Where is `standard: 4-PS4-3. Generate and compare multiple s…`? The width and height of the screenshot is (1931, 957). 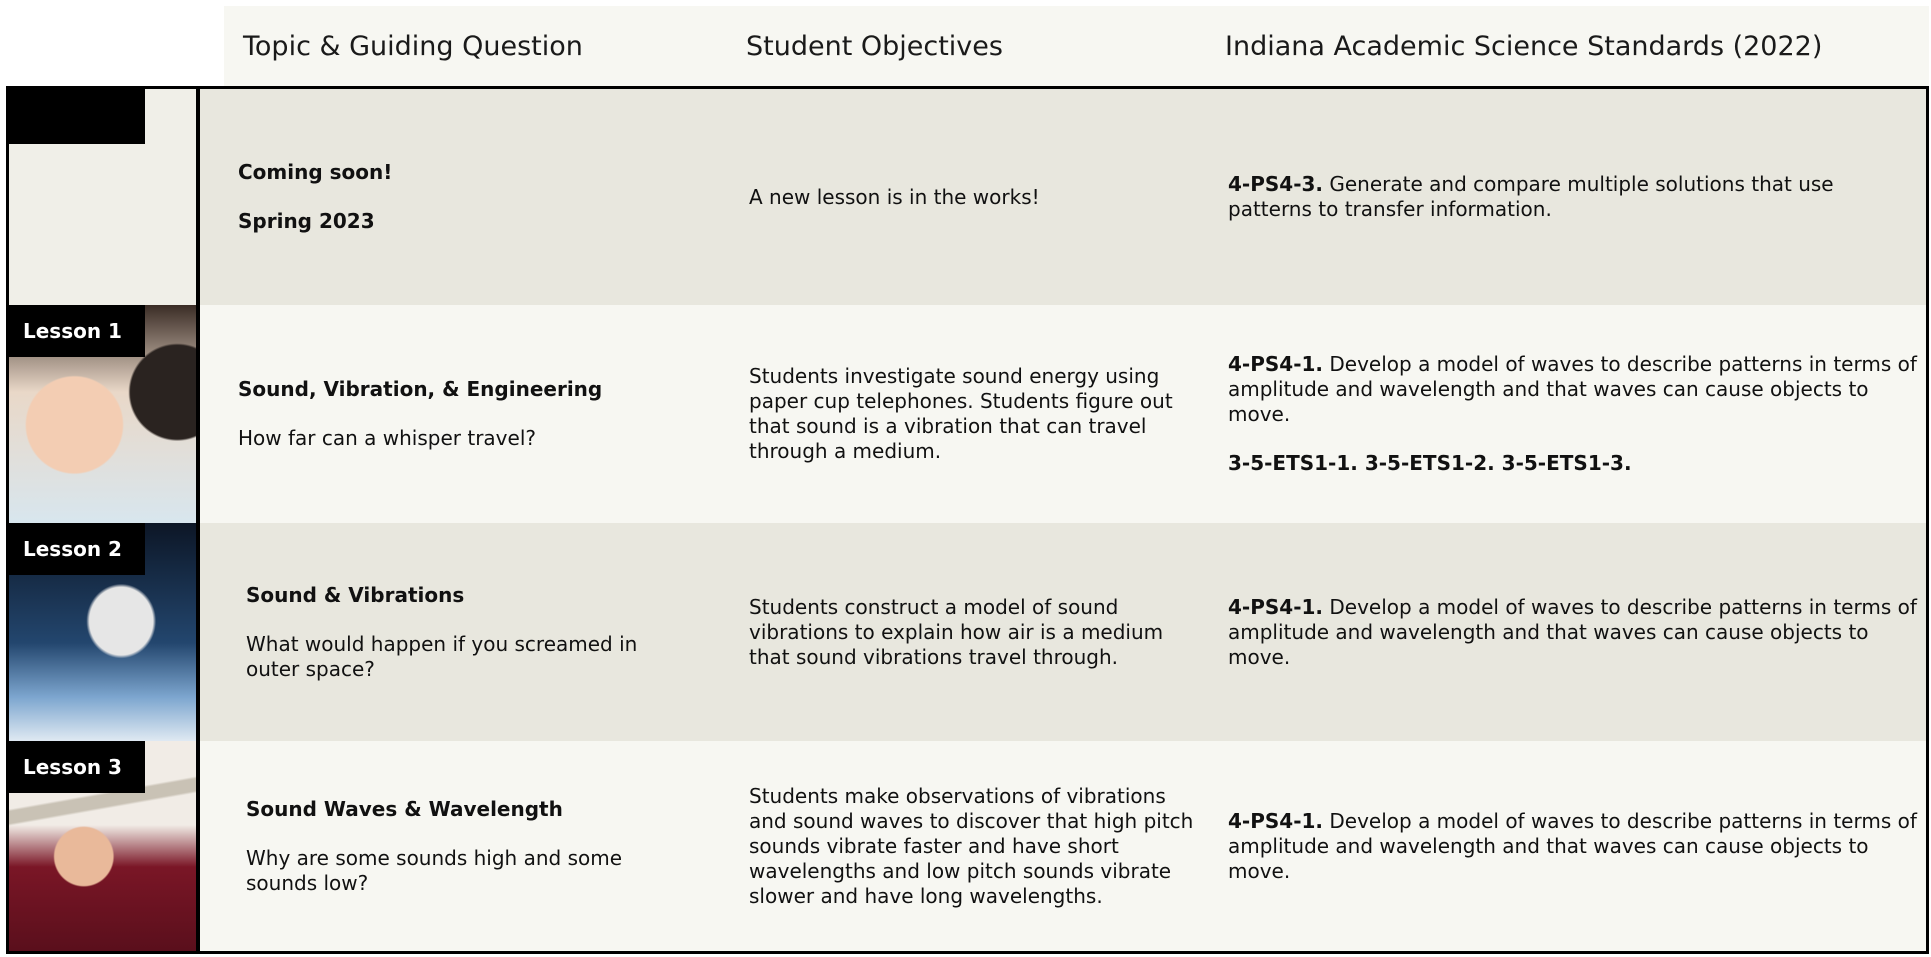 standard: 4-PS4-3. Generate and compare multiple s… is located at coordinates (1573, 197).